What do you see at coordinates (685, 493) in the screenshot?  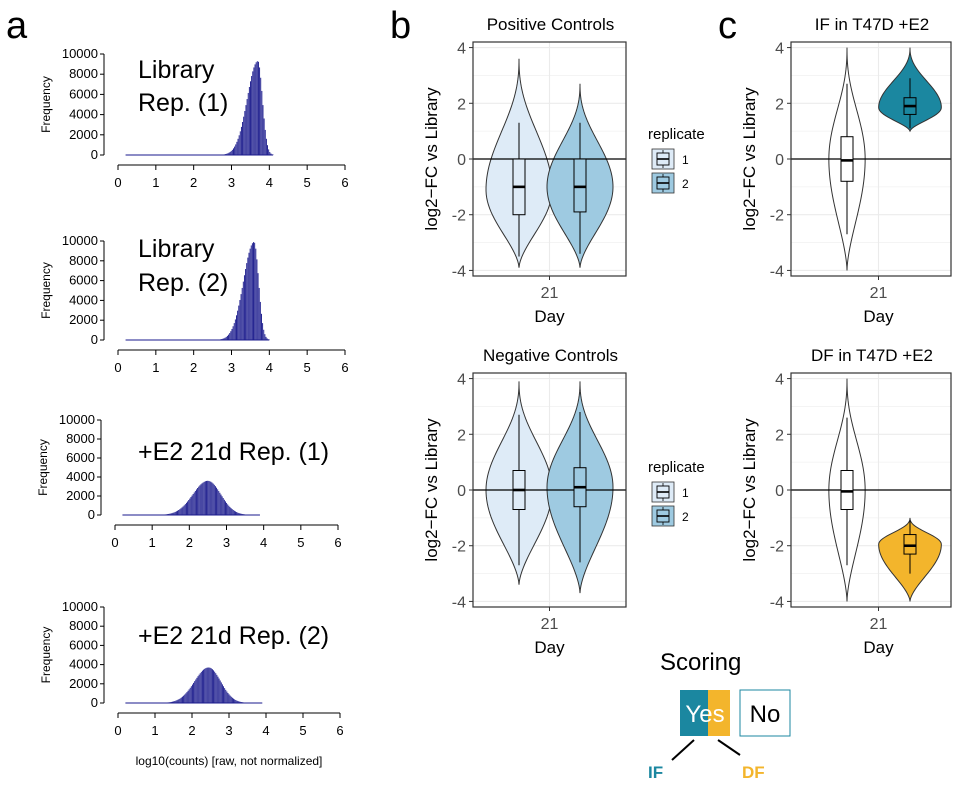 I see `legend-entry-label: 1` at bounding box center [685, 493].